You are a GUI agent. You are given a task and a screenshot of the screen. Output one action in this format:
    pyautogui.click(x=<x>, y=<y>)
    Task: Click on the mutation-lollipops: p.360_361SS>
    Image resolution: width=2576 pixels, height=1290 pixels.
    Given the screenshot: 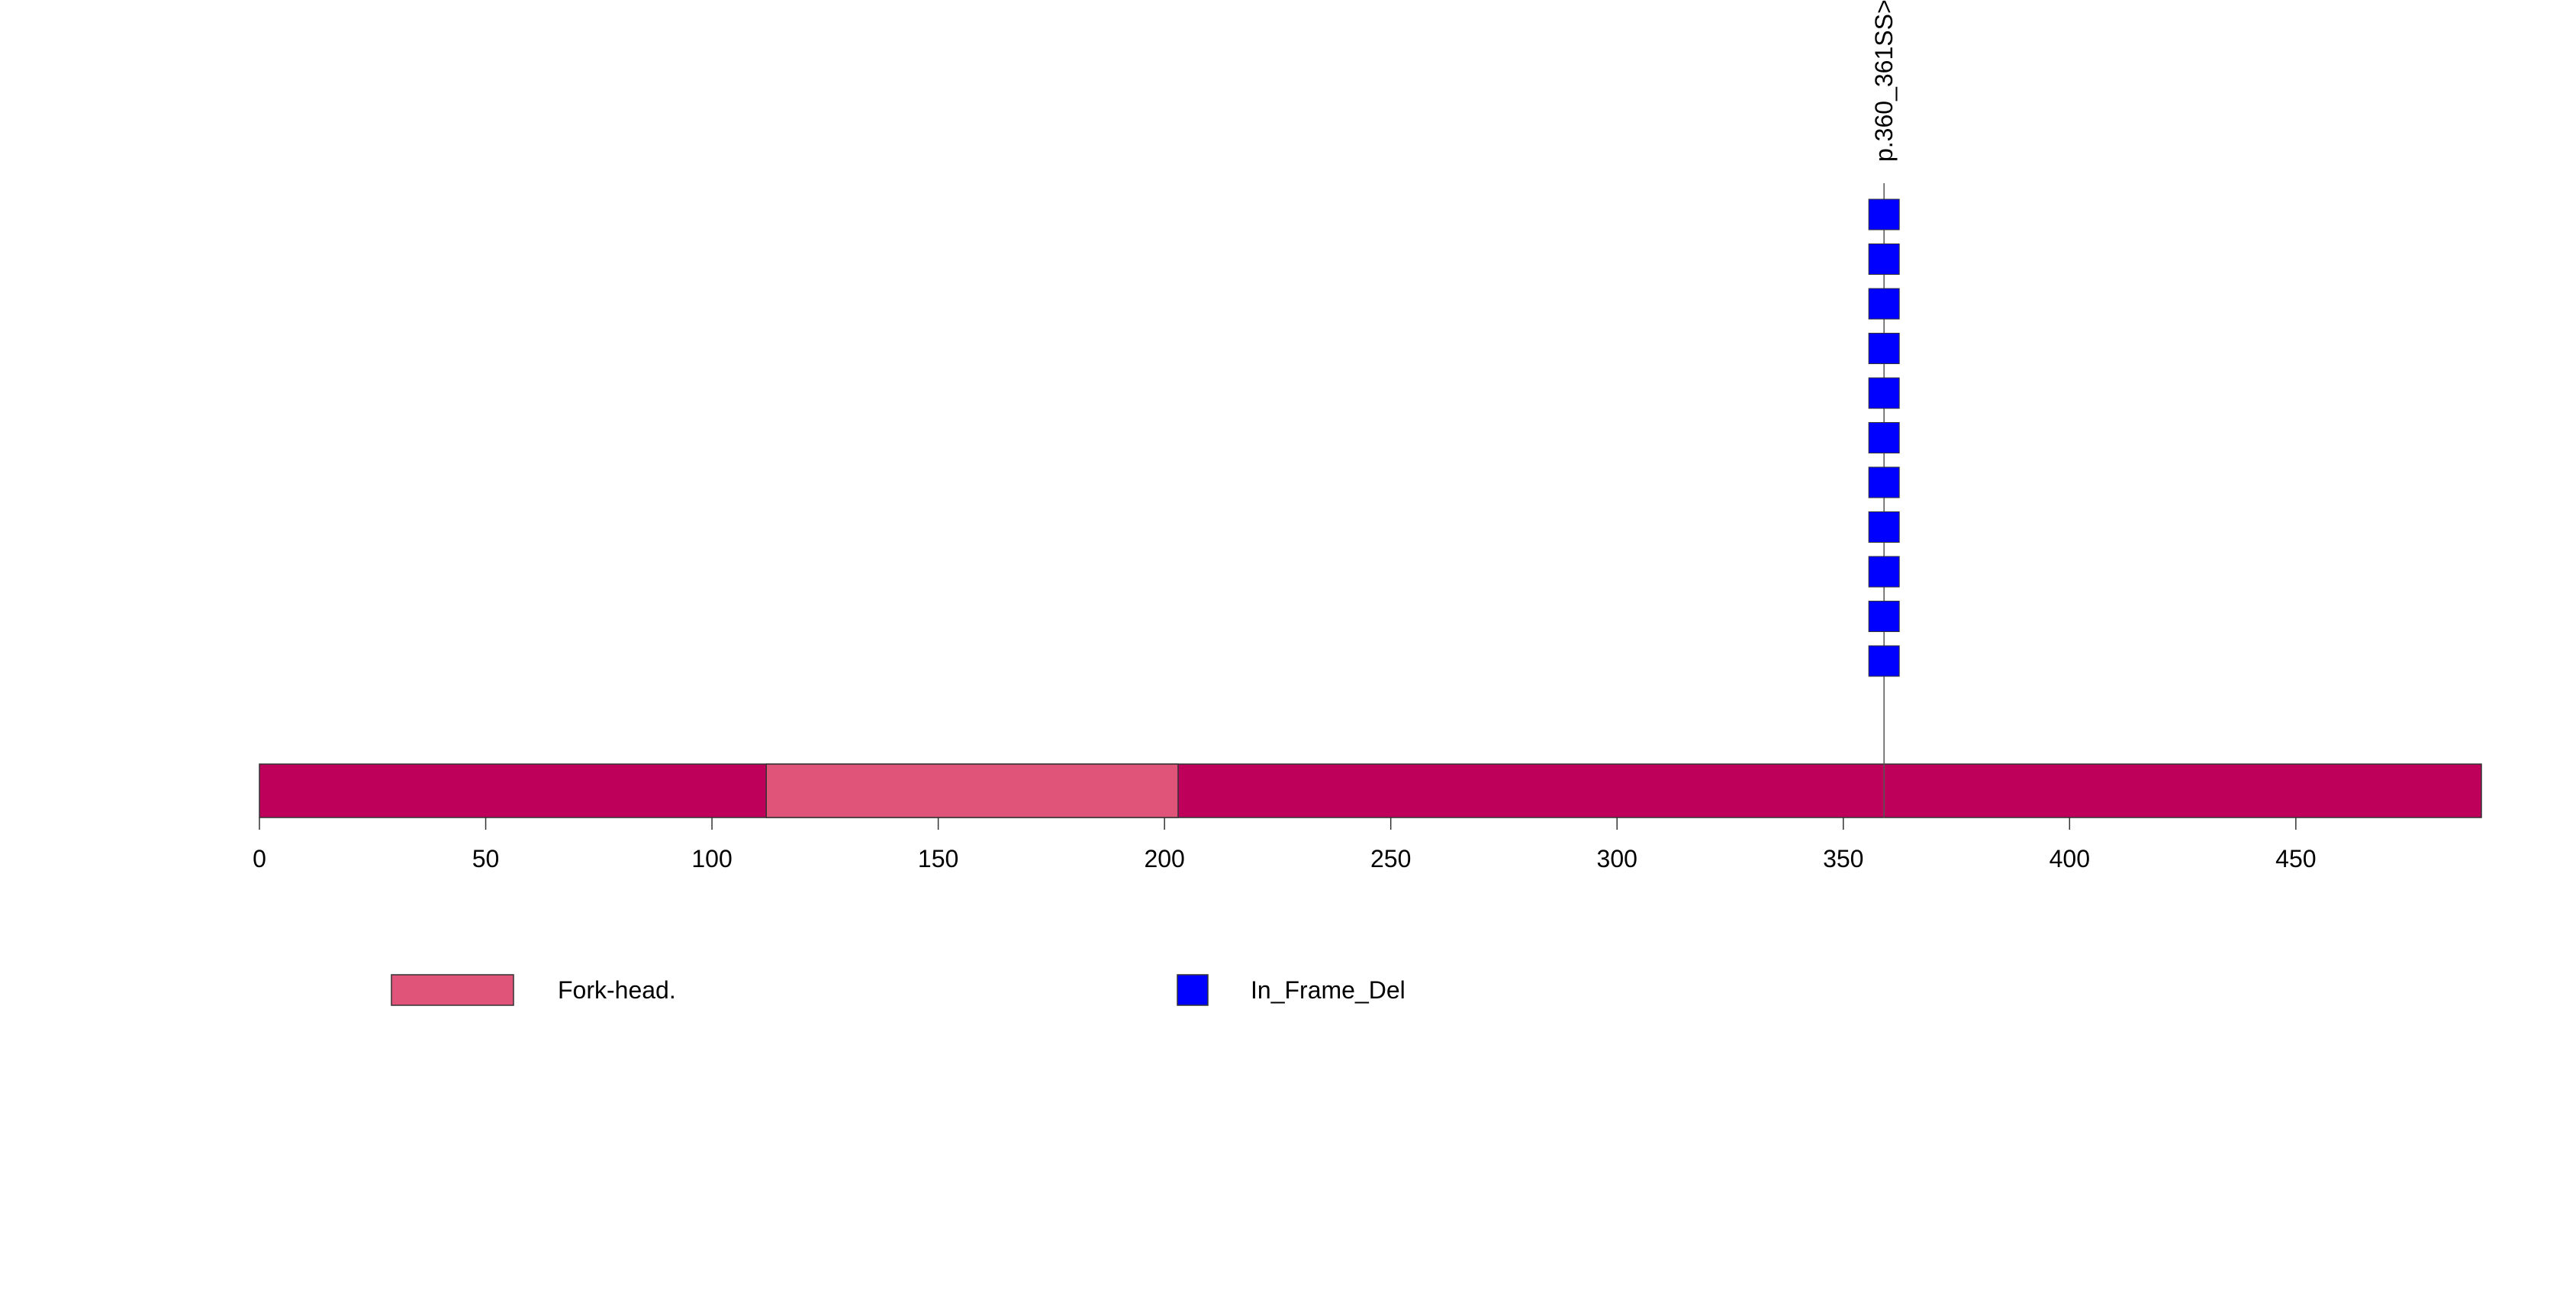 What is the action you would take?
    pyautogui.click(x=1884, y=409)
    